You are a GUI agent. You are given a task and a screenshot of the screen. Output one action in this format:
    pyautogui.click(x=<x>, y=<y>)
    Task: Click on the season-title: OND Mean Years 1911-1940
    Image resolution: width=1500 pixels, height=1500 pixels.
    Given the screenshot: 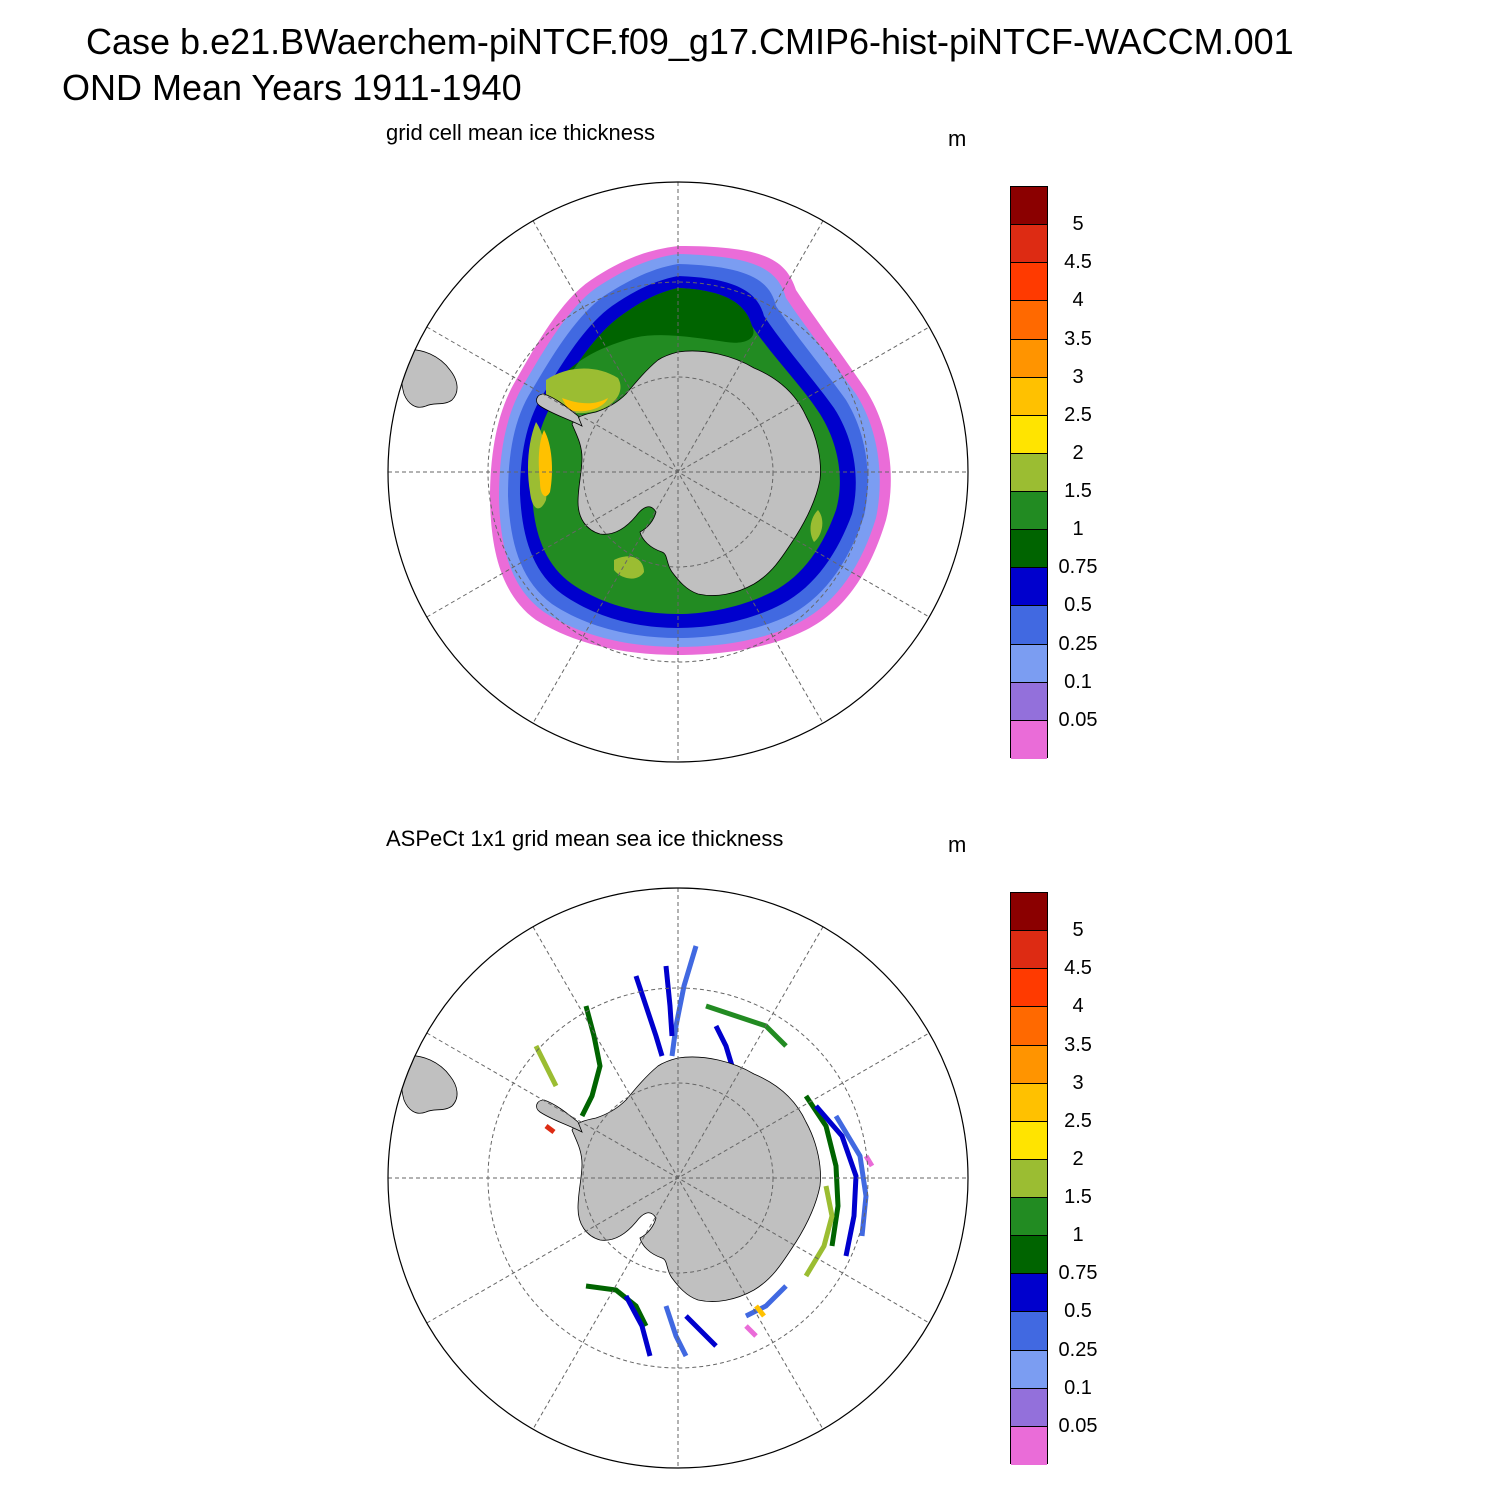 What is the action you would take?
    pyautogui.click(x=292, y=87)
    